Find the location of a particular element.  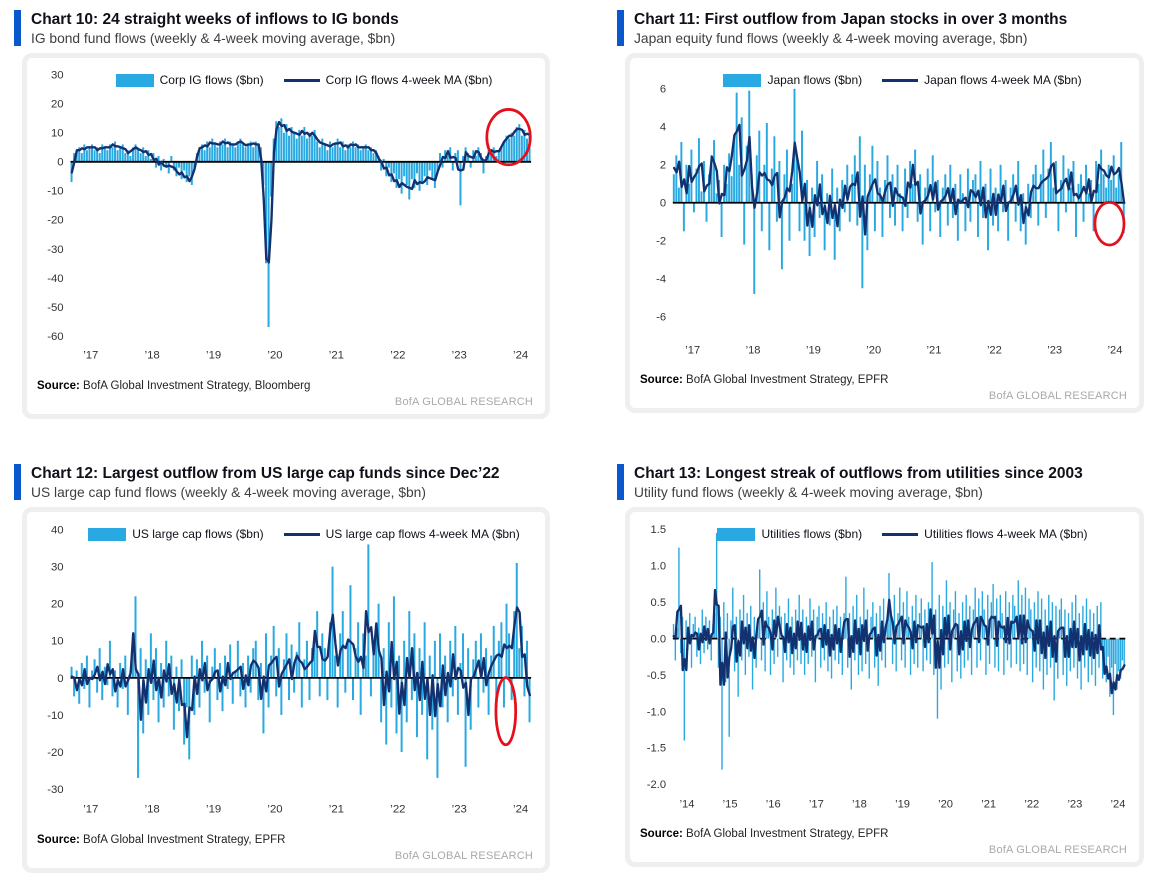

svg-text: -0.5 is located at coordinates (656, 676).